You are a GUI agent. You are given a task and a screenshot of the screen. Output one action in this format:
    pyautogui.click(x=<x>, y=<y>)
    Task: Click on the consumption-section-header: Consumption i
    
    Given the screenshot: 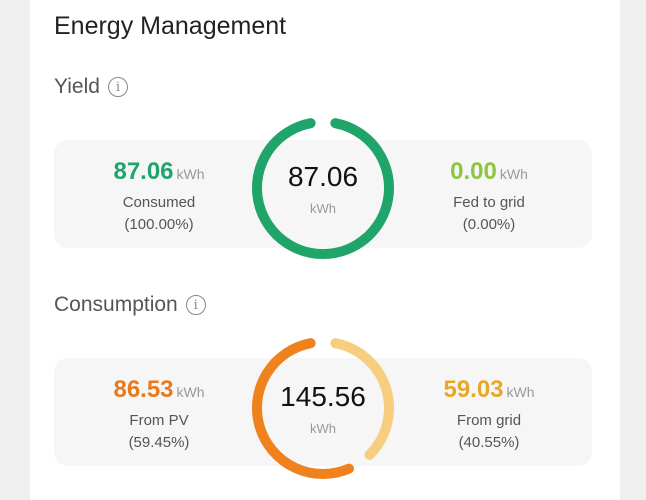 What is the action you would take?
    pyautogui.click(x=130, y=305)
    